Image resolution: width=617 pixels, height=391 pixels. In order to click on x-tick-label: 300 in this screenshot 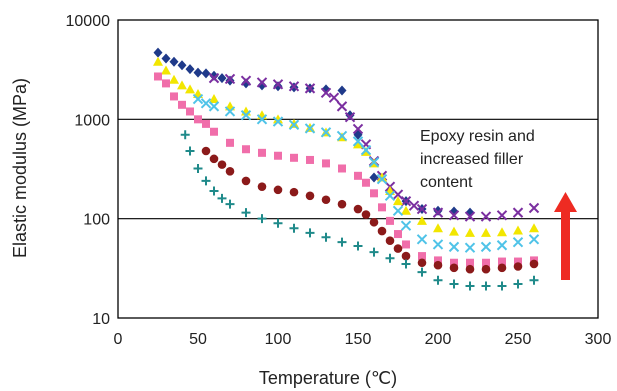, I will do `click(598, 339)`.